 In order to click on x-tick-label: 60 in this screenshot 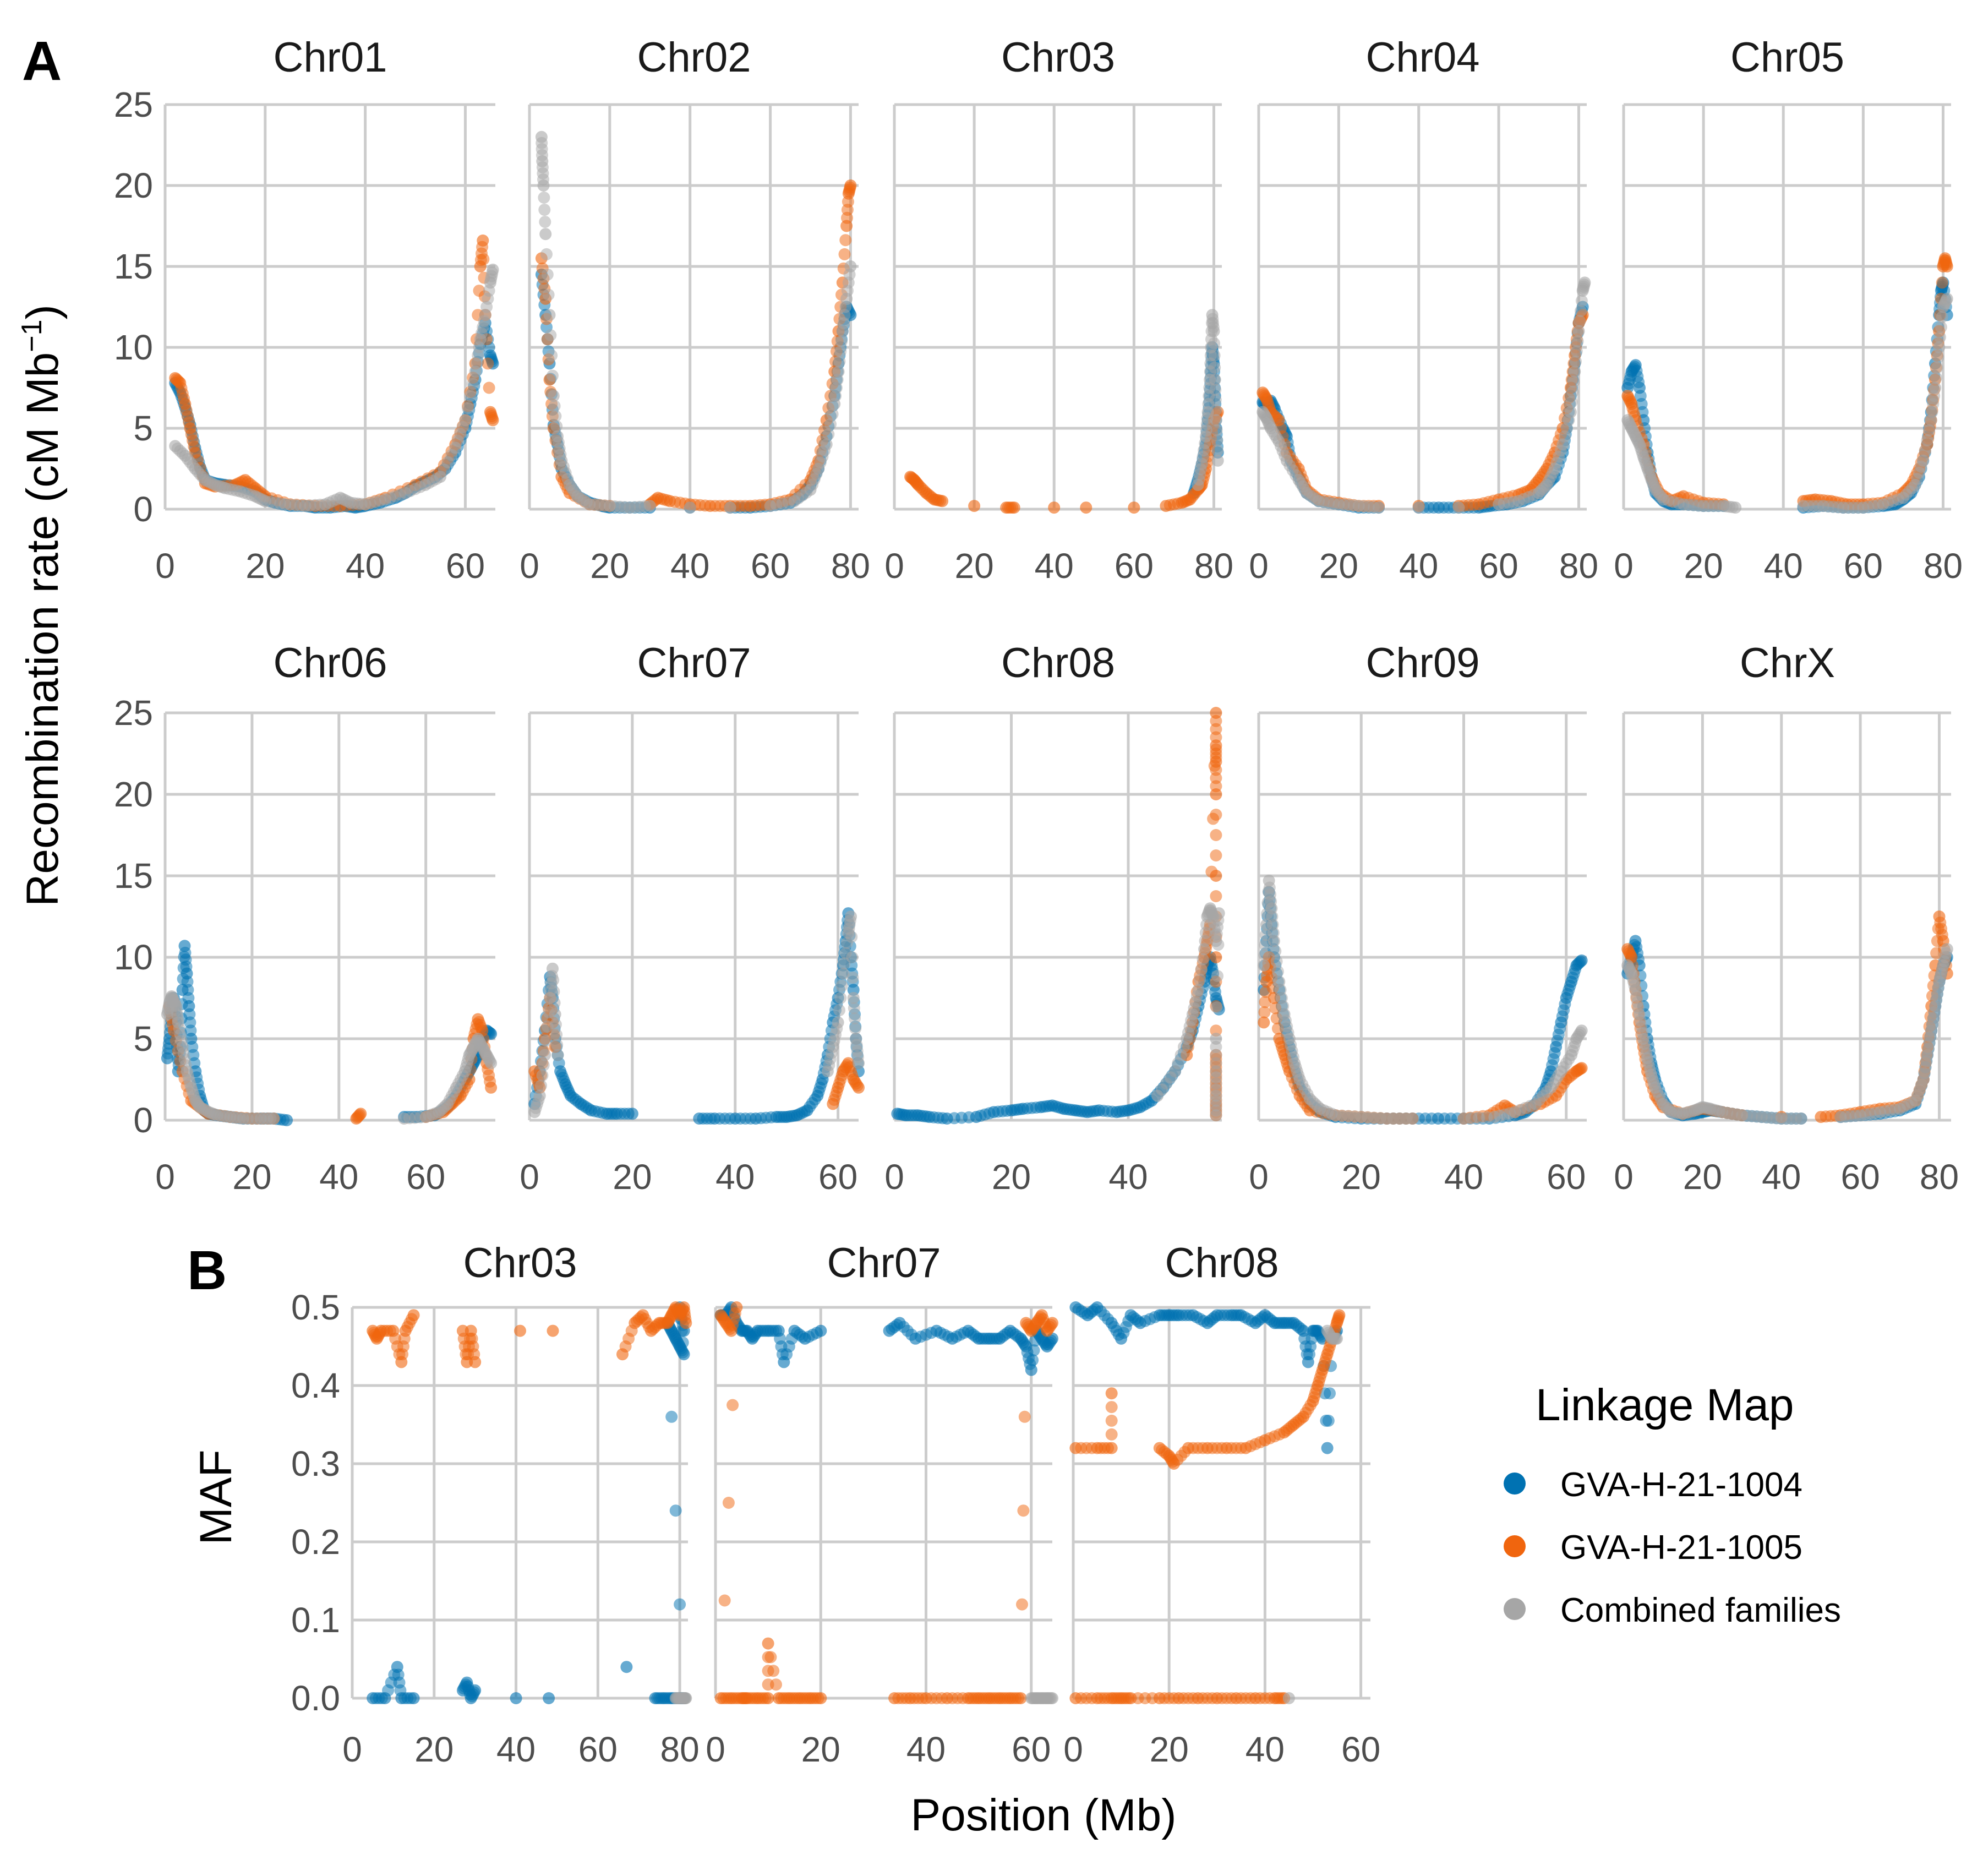, I will do `click(598, 1749)`.